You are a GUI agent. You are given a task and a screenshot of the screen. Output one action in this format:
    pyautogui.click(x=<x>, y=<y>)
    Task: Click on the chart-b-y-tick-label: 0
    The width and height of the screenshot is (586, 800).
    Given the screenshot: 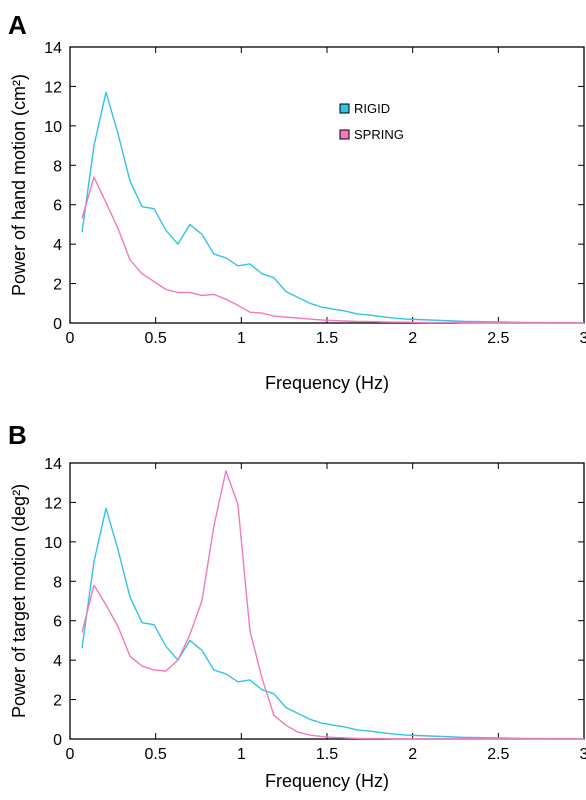 What is the action you would take?
    pyautogui.click(x=57, y=740)
    